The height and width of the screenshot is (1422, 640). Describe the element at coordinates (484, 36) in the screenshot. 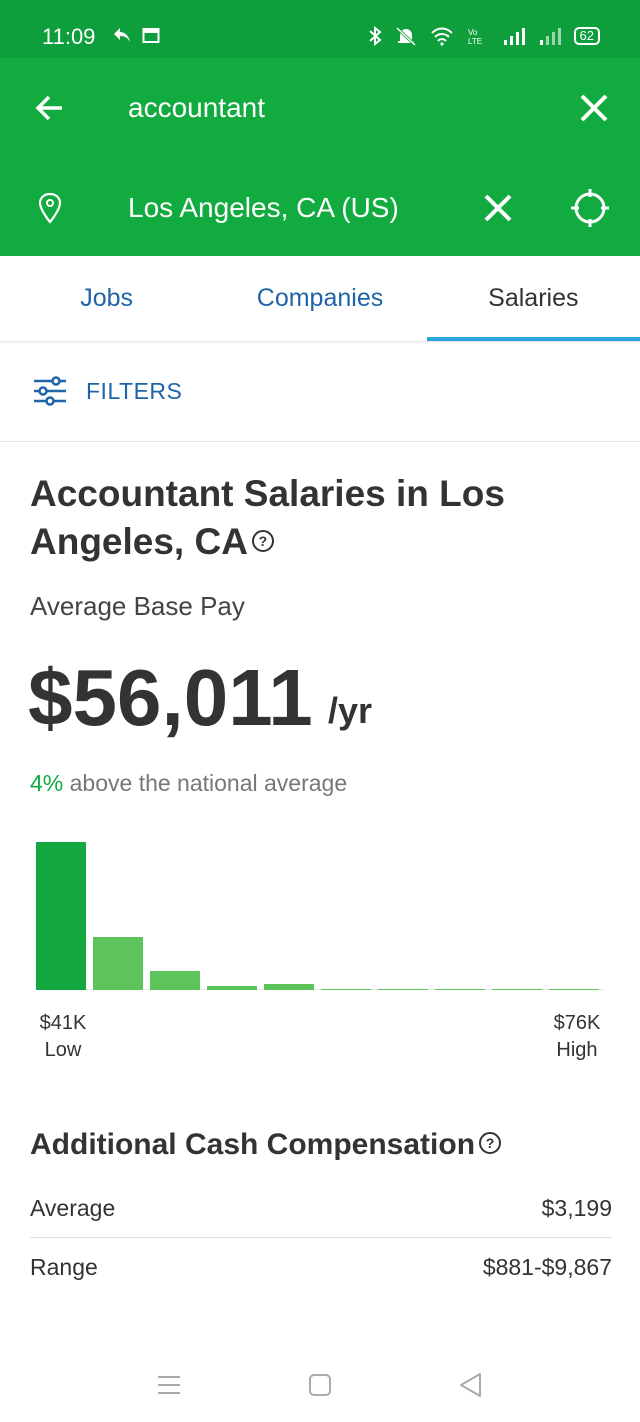

I see `status-system-icons: Vo LTE 62` at that location.